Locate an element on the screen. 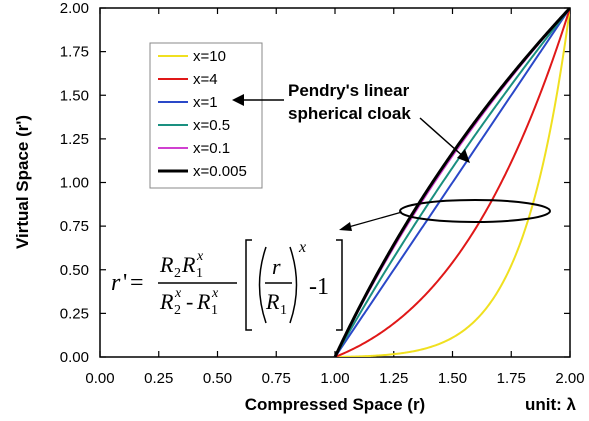 The image size is (589, 421). legend-label: x=10 is located at coordinates (209, 56).